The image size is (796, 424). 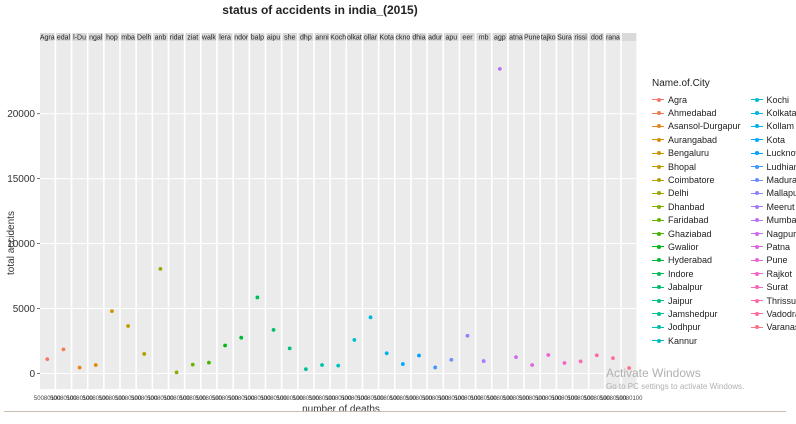 I want to click on legend-item: Meerut, so click(x=773, y=206).